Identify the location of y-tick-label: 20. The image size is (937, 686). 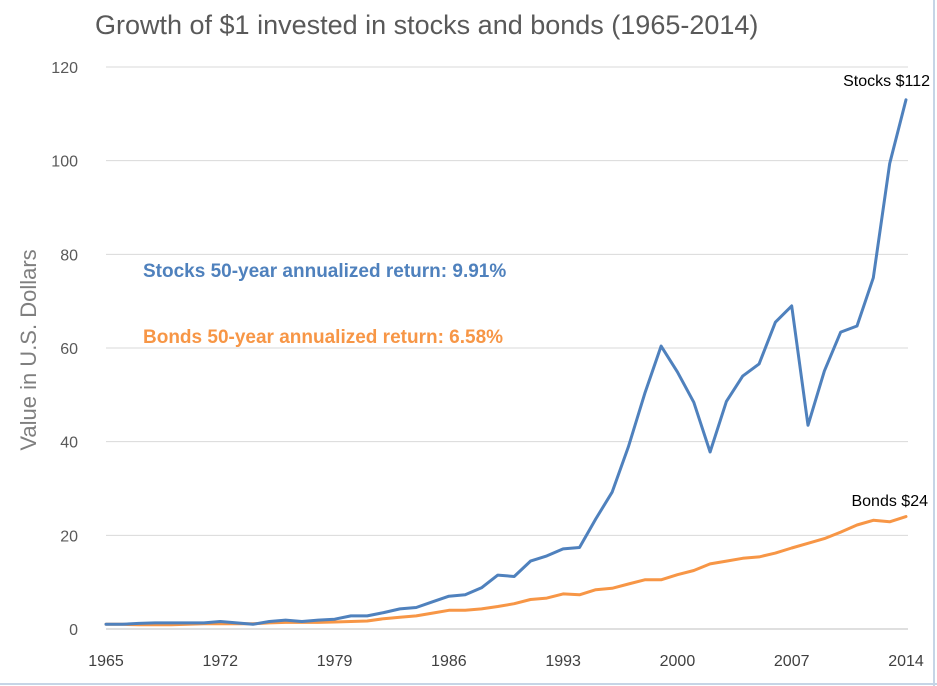
(69, 536).